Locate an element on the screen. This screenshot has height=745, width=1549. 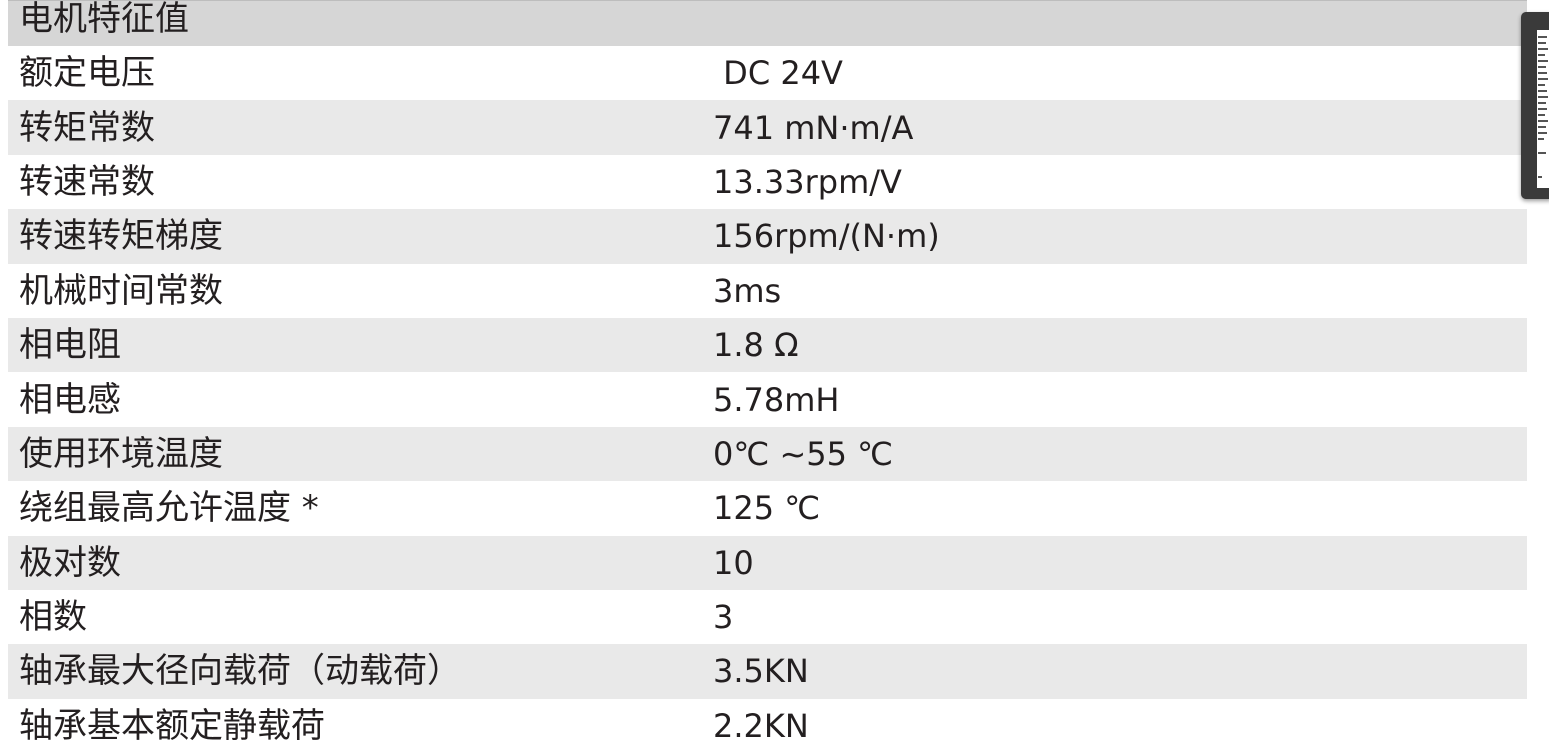
row-label: 转速转矩梯度 is located at coordinates (121, 236).